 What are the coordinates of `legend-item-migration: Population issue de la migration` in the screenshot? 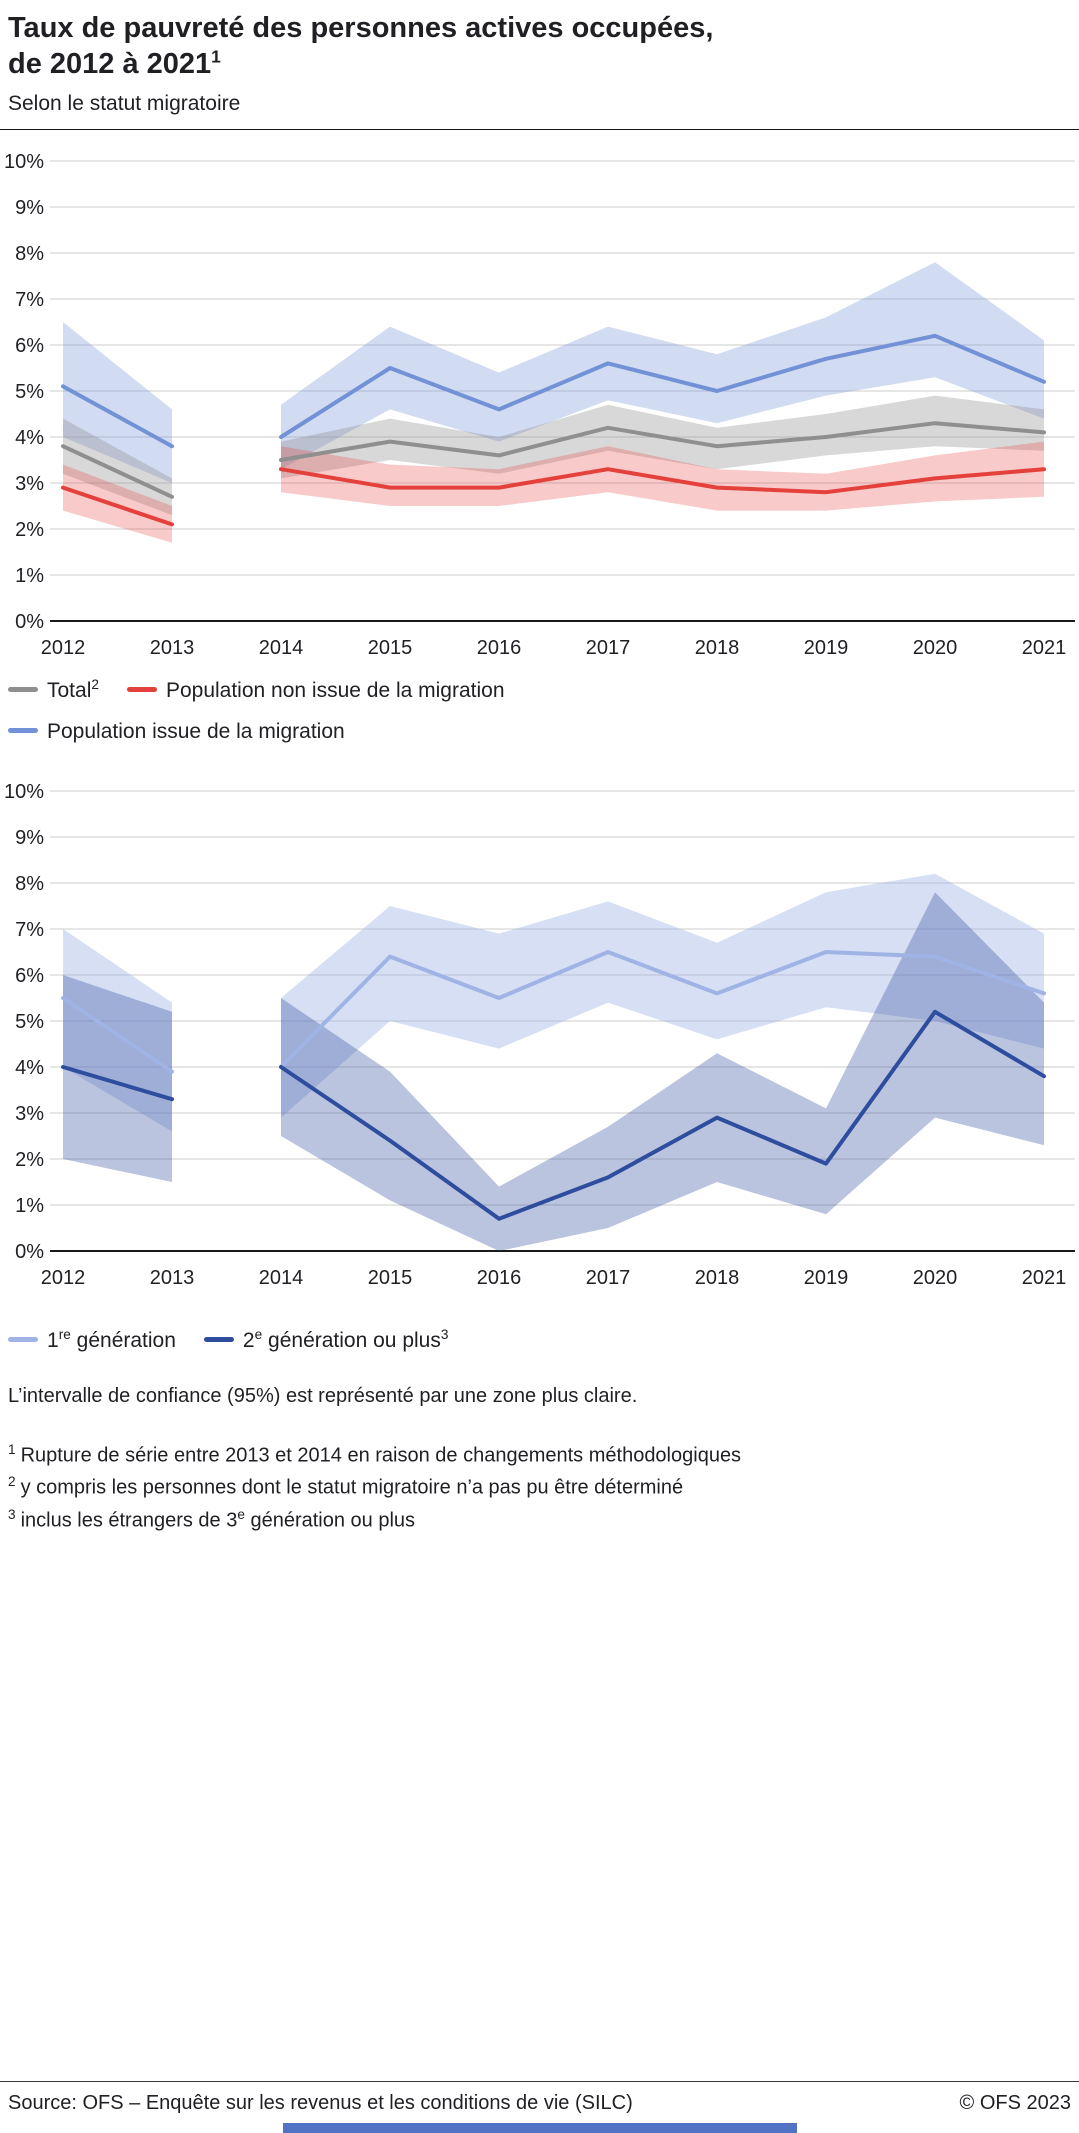 It's located at (176, 731).